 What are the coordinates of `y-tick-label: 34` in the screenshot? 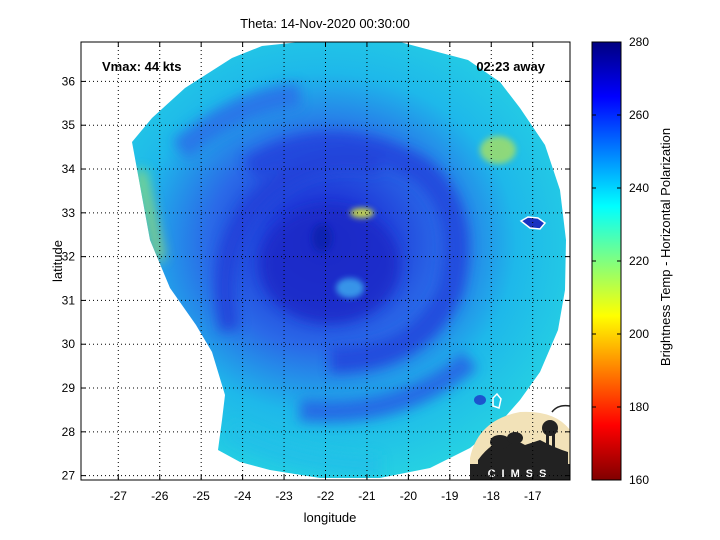 It's located at (69, 169).